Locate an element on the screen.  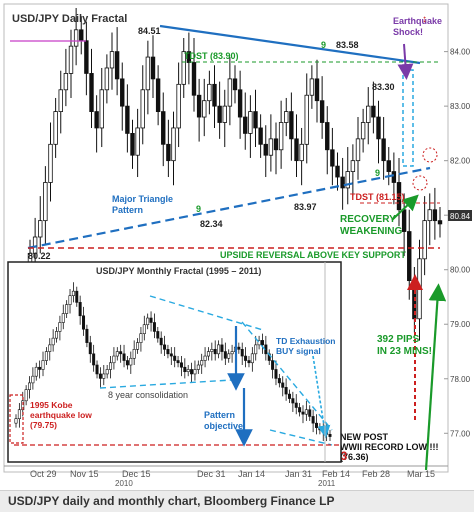
label-tdst-upper: TDST (83.90) is located at coordinates (211, 56).